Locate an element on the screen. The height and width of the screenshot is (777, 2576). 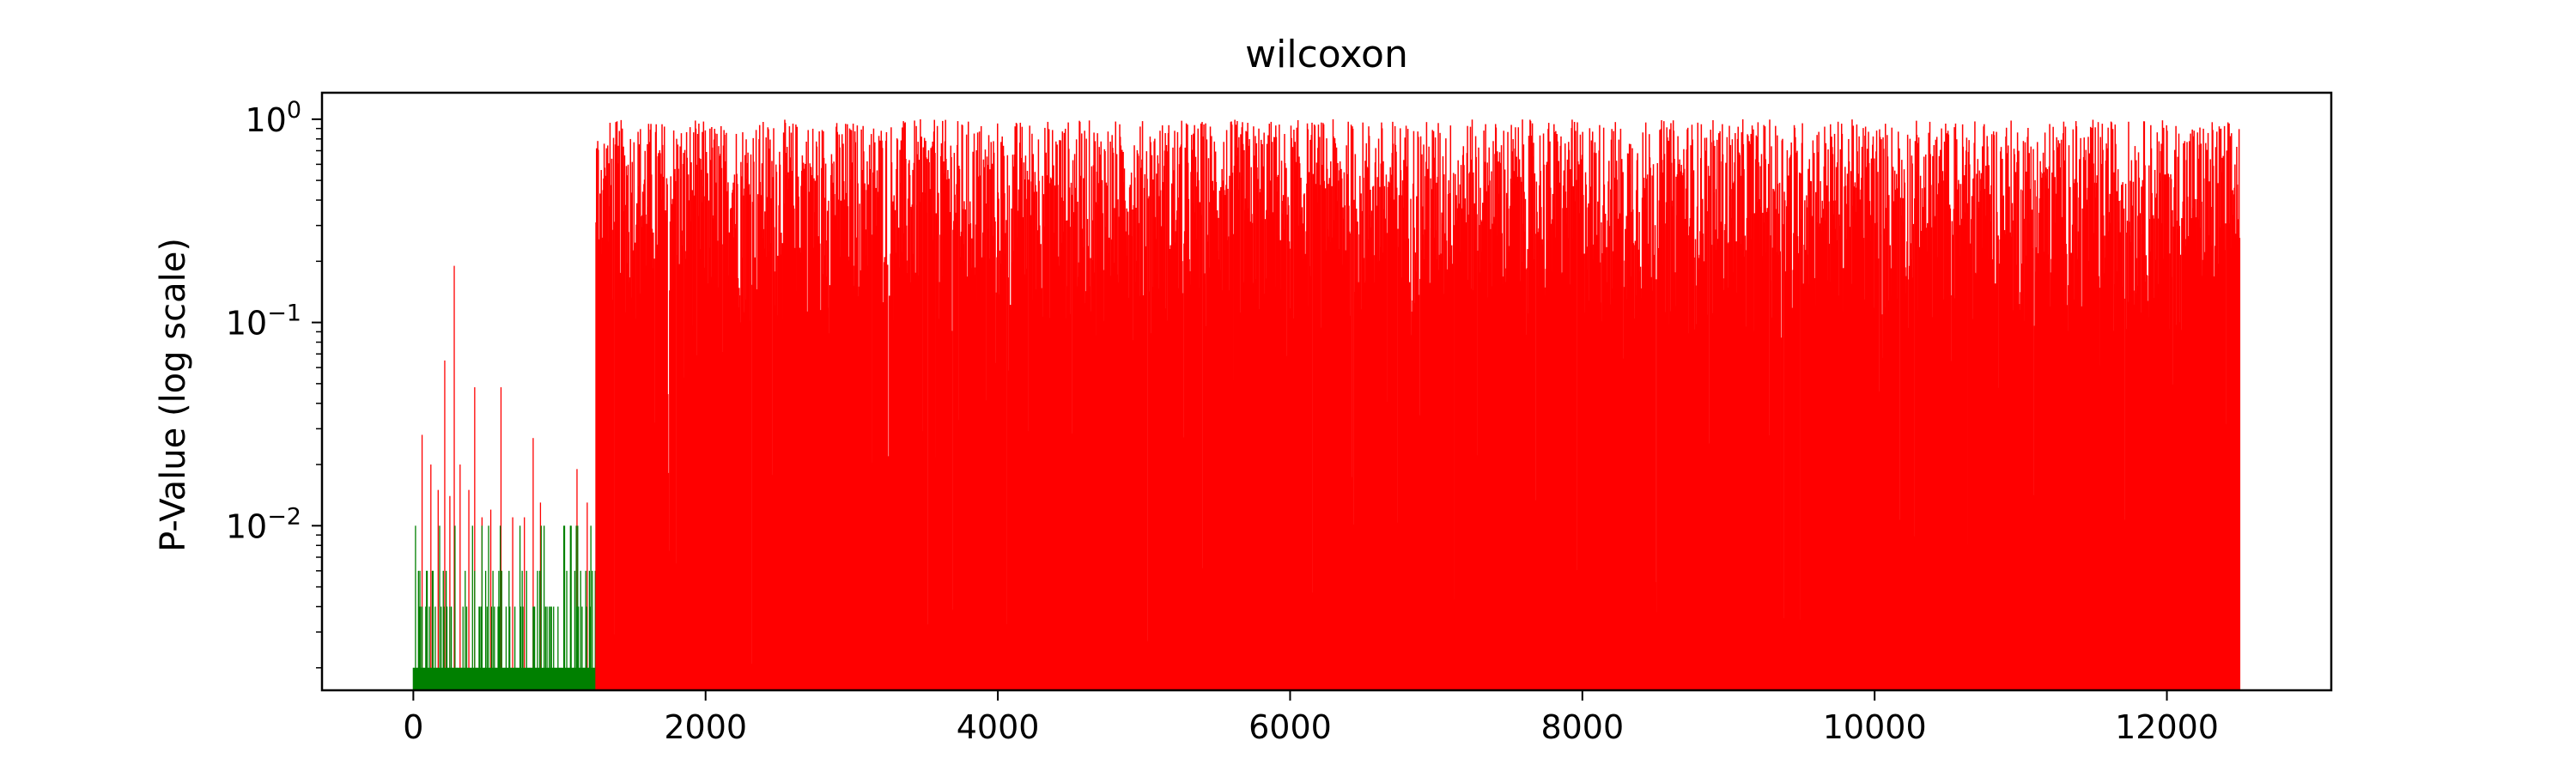
y-tick-label: 10⁻² is located at coordinates (263, 524).